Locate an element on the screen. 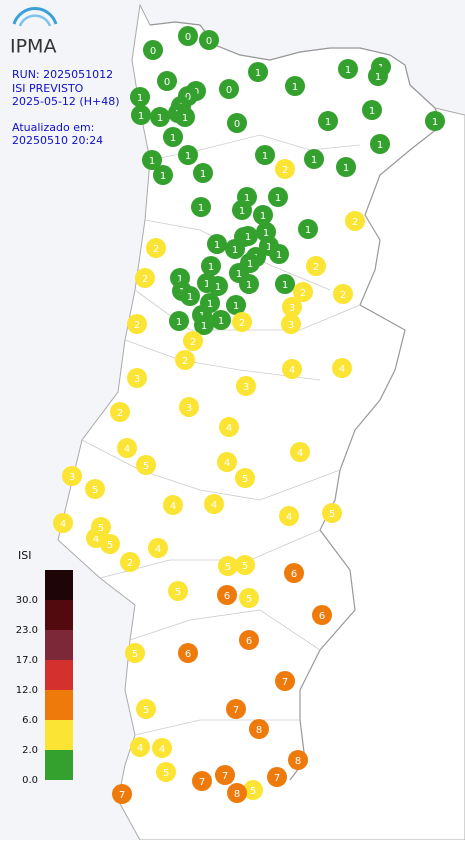 This screenshot has height=844, width=465. legend-label: 2.0 is located at coordinates (30, 750).